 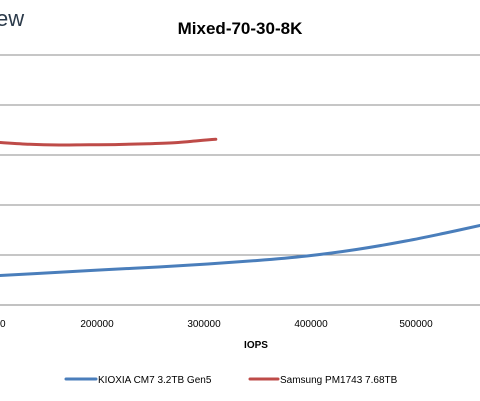 What do you see at coordinates (240, 28) in the screenshot?
I see `chart-title: Mixed-70-30-8K` at bounding box center [240, 28].